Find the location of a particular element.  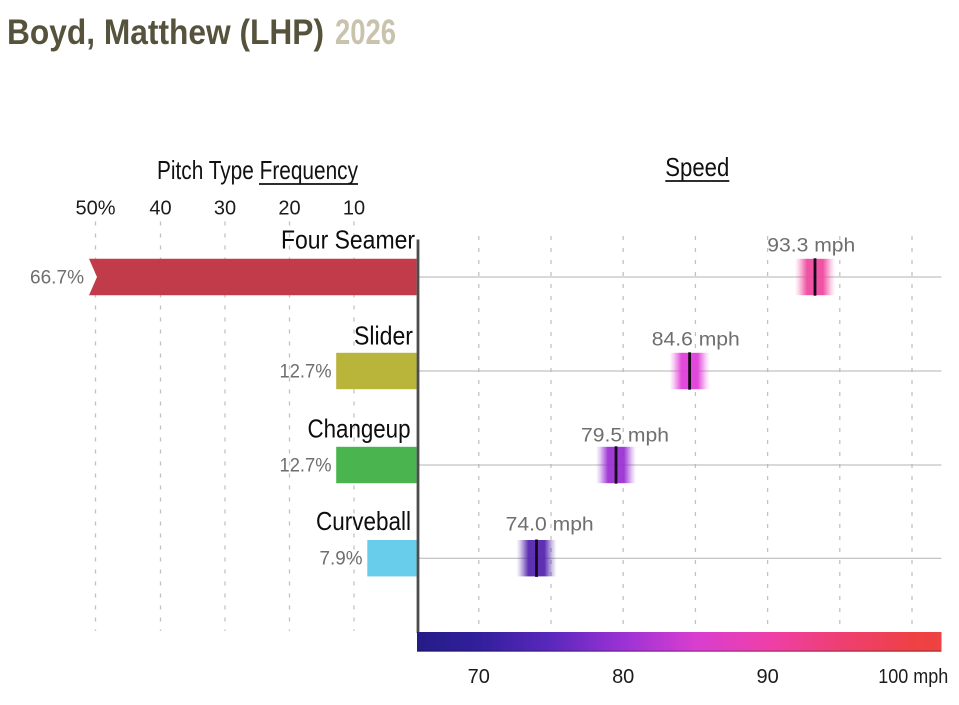

svg-text: 80 is located at coordinates (623, 677).